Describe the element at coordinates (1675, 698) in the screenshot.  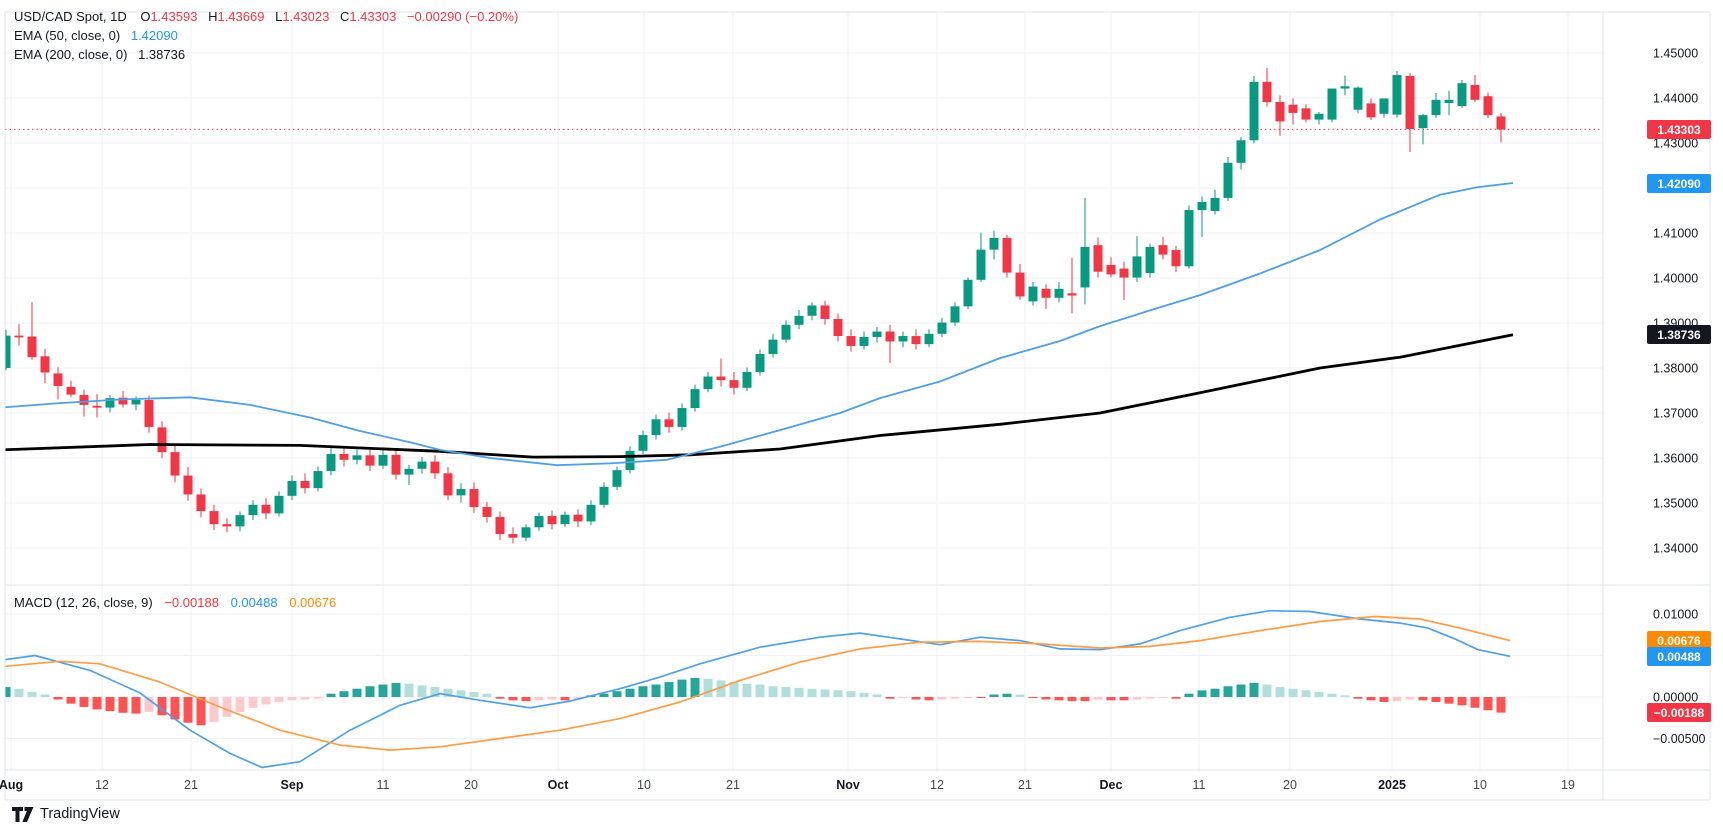
I see `macd-tick-label: 0.00000` at that location.